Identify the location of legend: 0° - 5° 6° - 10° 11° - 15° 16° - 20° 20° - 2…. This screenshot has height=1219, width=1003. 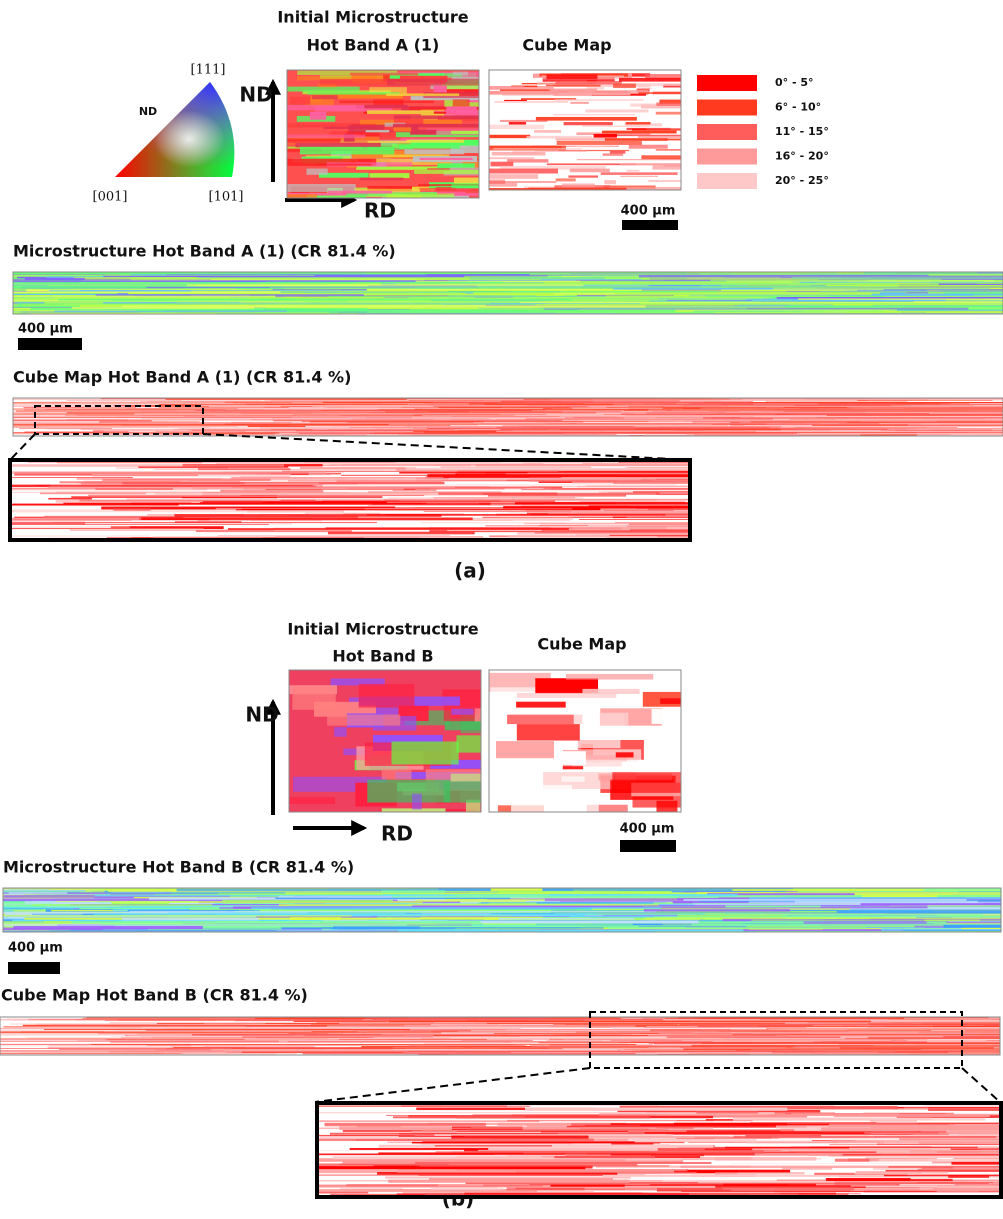
(763, 132).